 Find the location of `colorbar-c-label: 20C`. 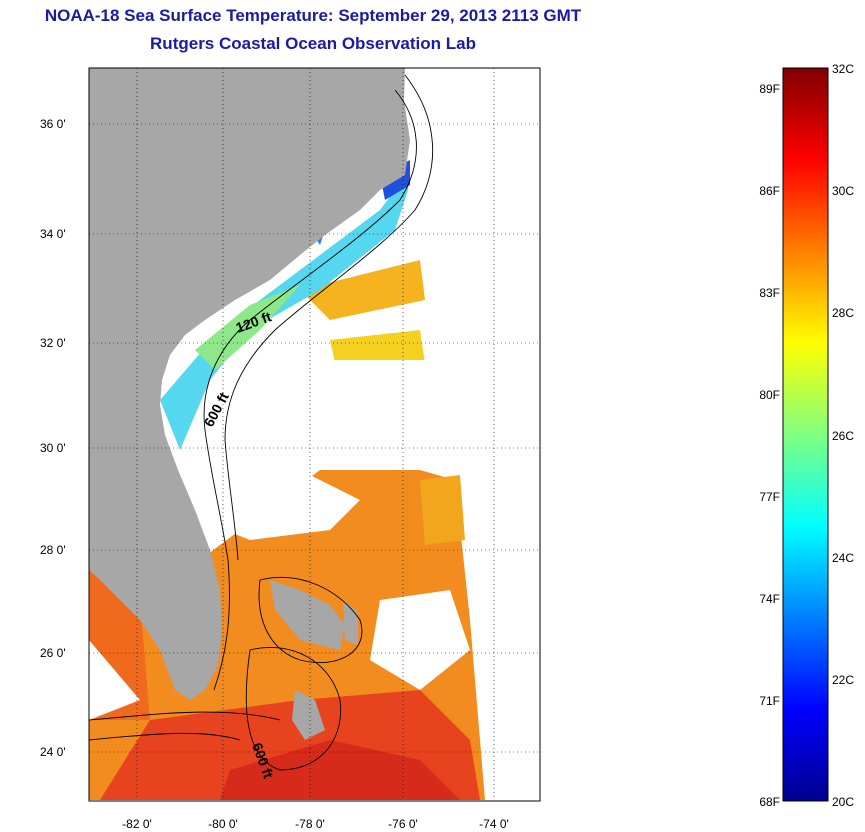

colorbar-c-label: 20C is located at coordinates (843, 802).